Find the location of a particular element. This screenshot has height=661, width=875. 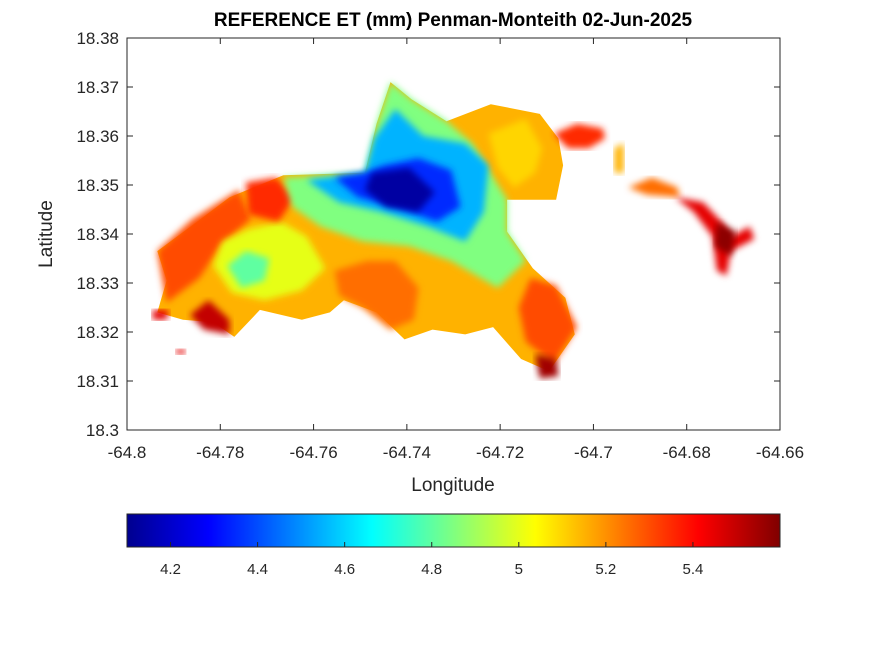

y-tick-label: 18.34 is located at coordinates (97, 234).